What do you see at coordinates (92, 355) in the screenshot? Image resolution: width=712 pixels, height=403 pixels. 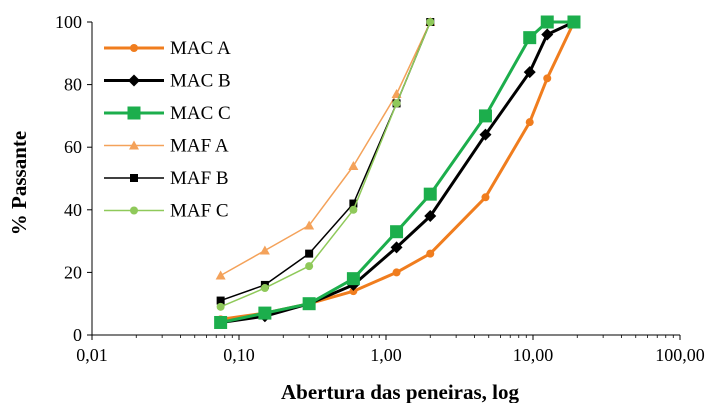 I see `x-tick-label: 0,01` at bounding box center [92, 355].